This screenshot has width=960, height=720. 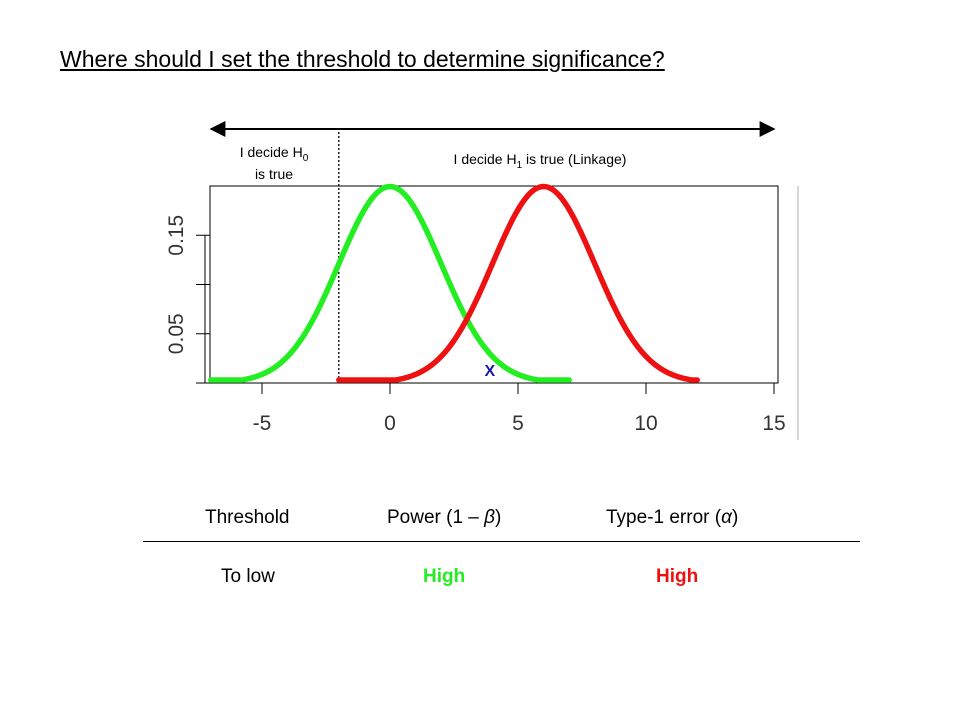 I want to click on cell-power: High, so click(x=444, y=576).